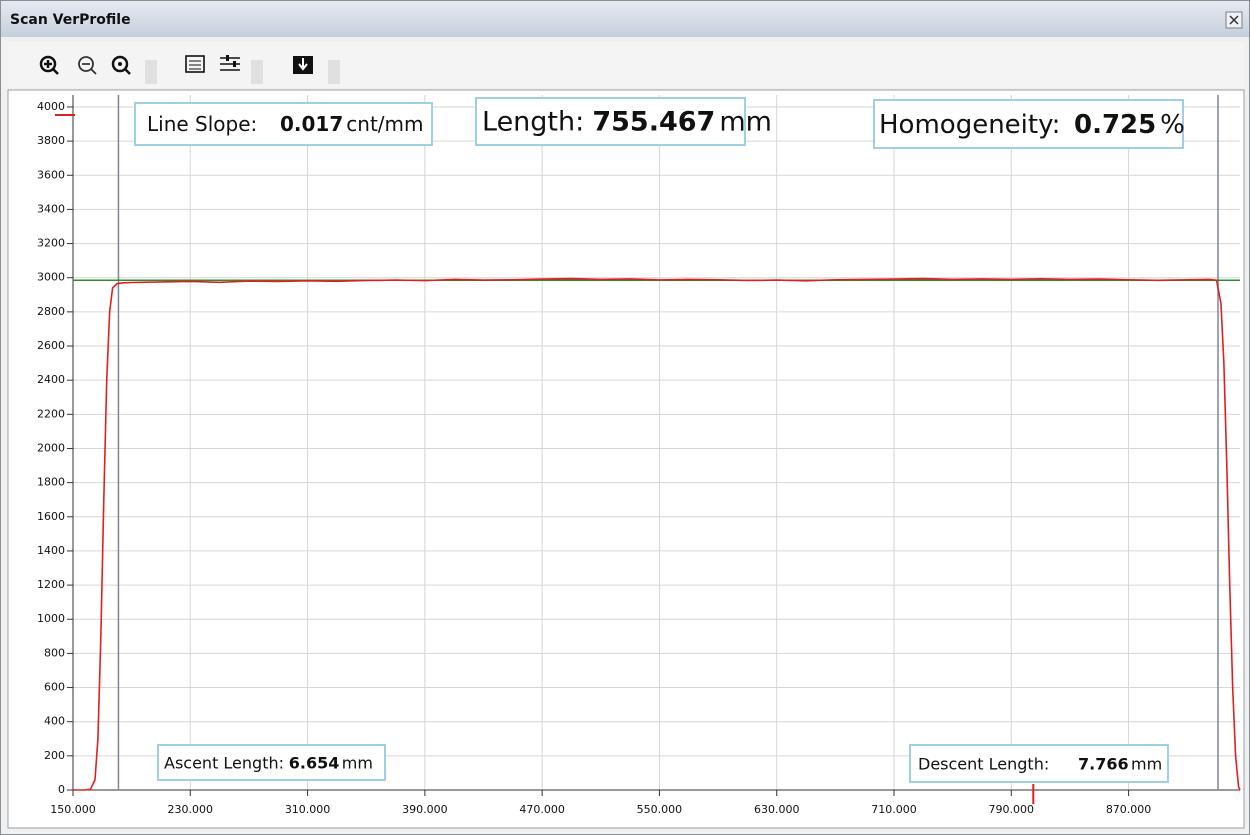  Describe the element at coordinates (87, 65) in the screenshot. I see `zoom-out` at that location.